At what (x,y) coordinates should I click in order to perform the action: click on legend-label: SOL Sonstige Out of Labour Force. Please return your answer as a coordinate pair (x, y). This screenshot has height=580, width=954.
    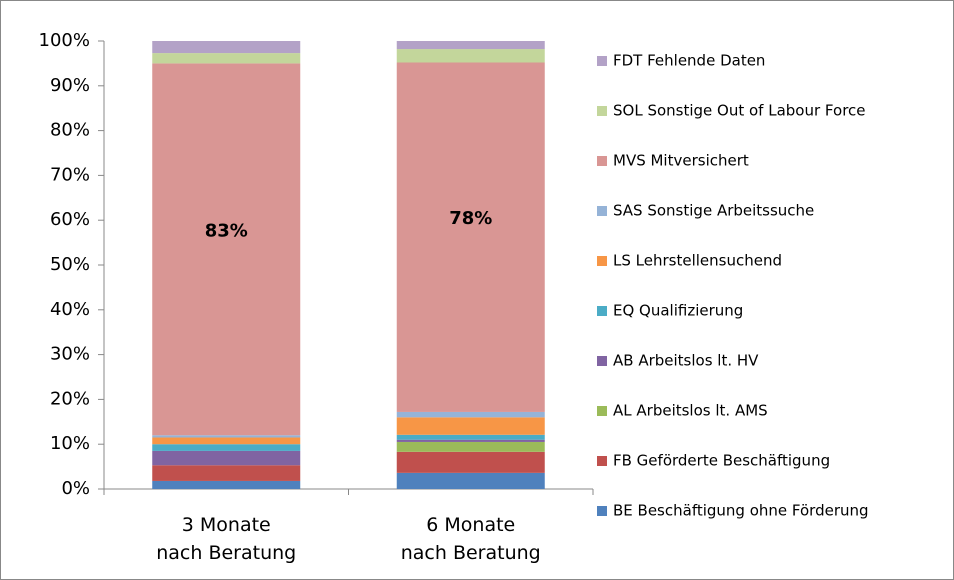
    Looking at the image, I should click on (739, 111).